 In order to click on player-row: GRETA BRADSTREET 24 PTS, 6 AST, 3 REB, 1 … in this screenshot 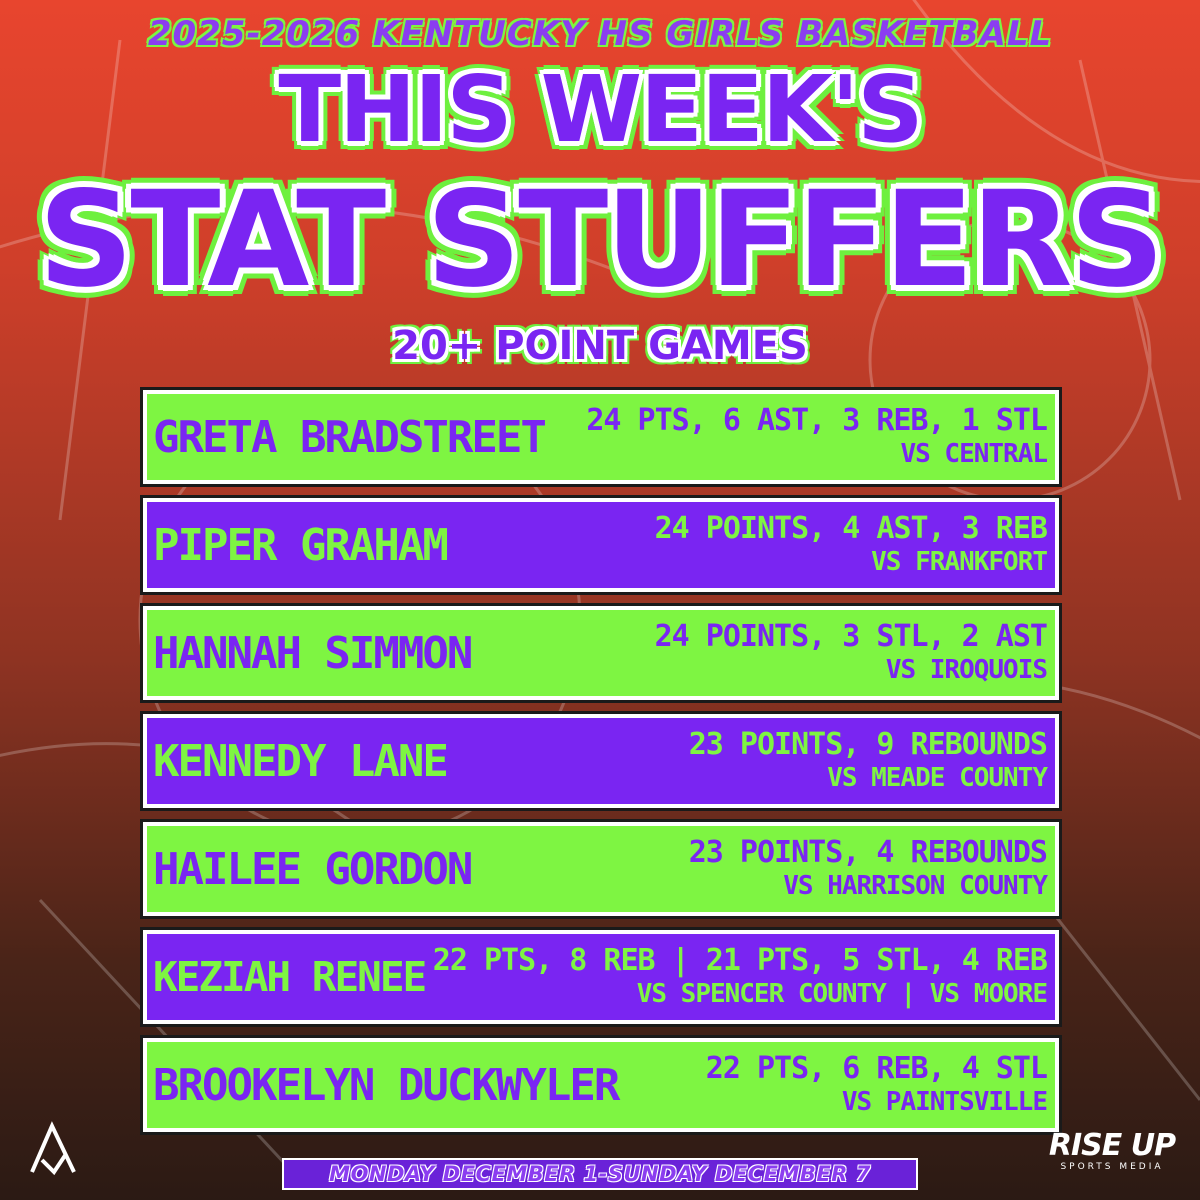, I will do `click(601, 437)`.